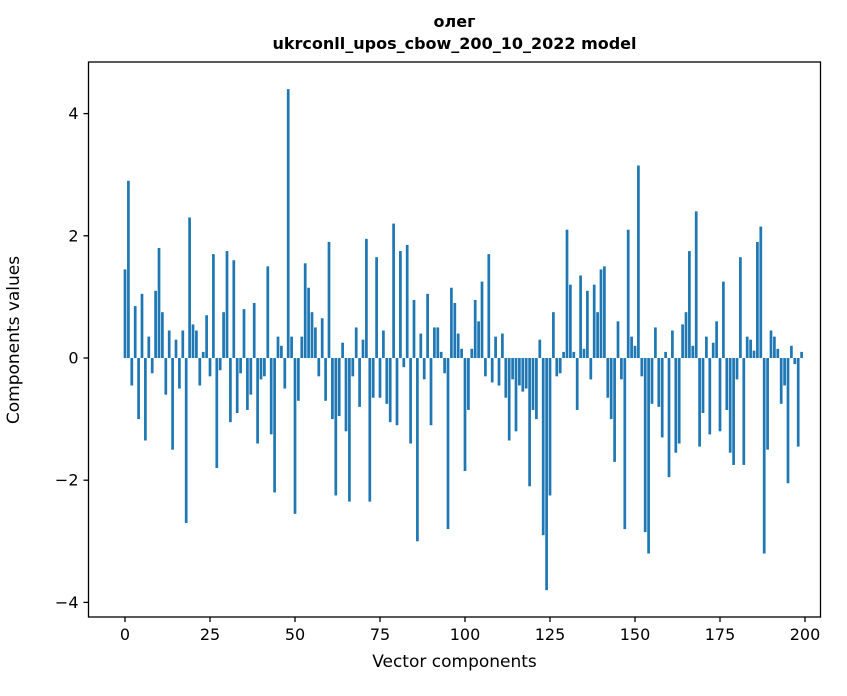 The image size is (847, 696). Describe the element at coordinates (550, 634) in the screenshot. I see `x-tick-label: 125` at that location.